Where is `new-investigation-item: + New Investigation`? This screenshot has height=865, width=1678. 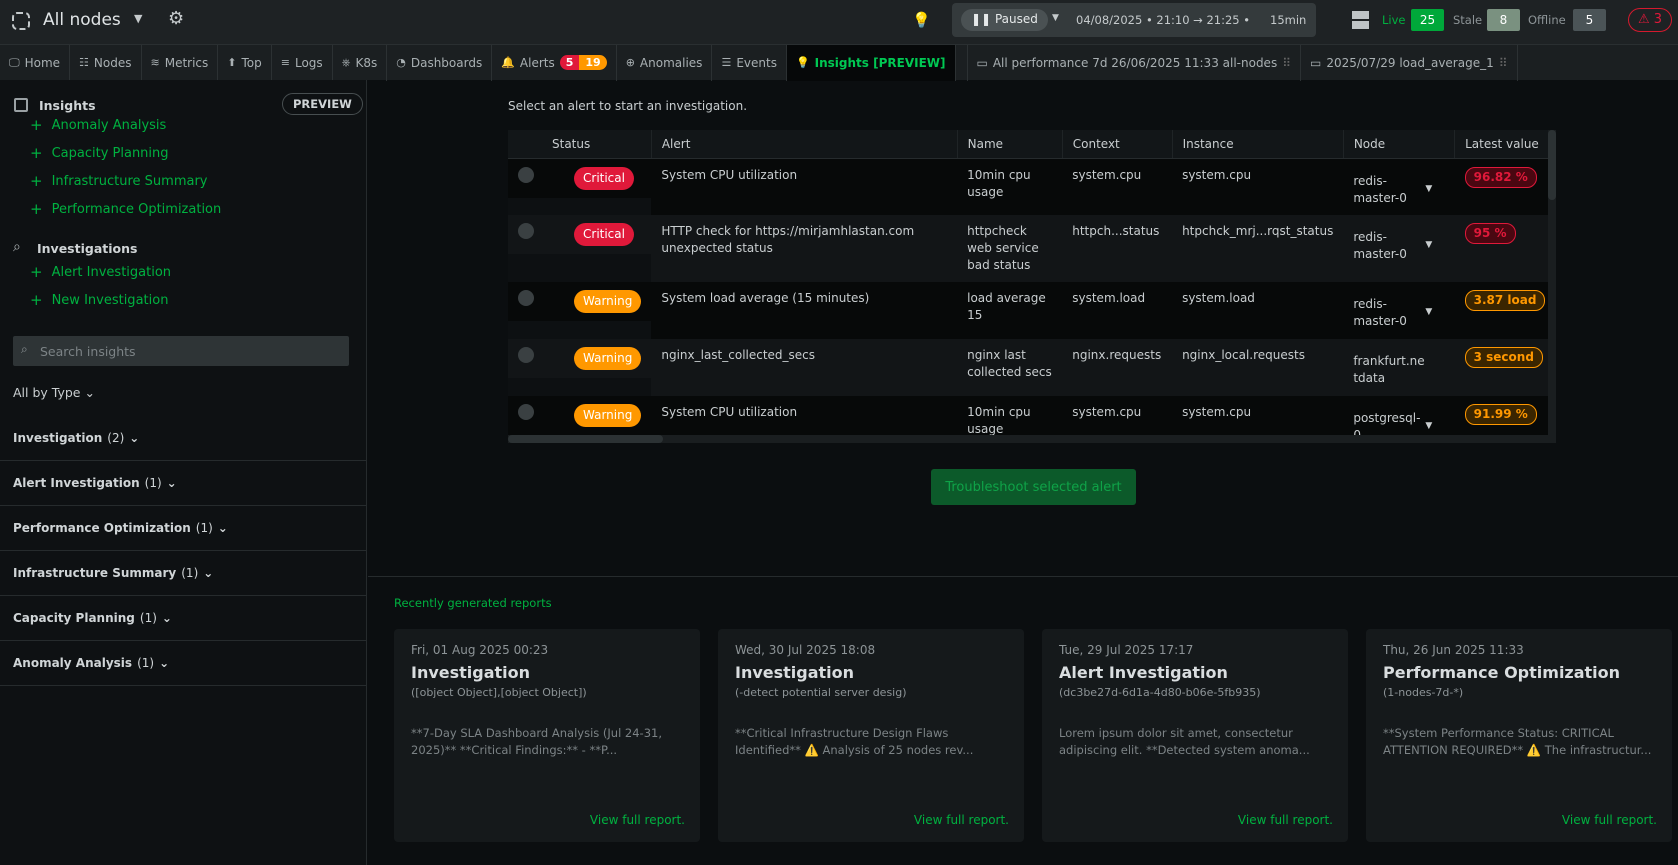 new-investigation-item: + New Investigation is located at coordinates (99, 300).